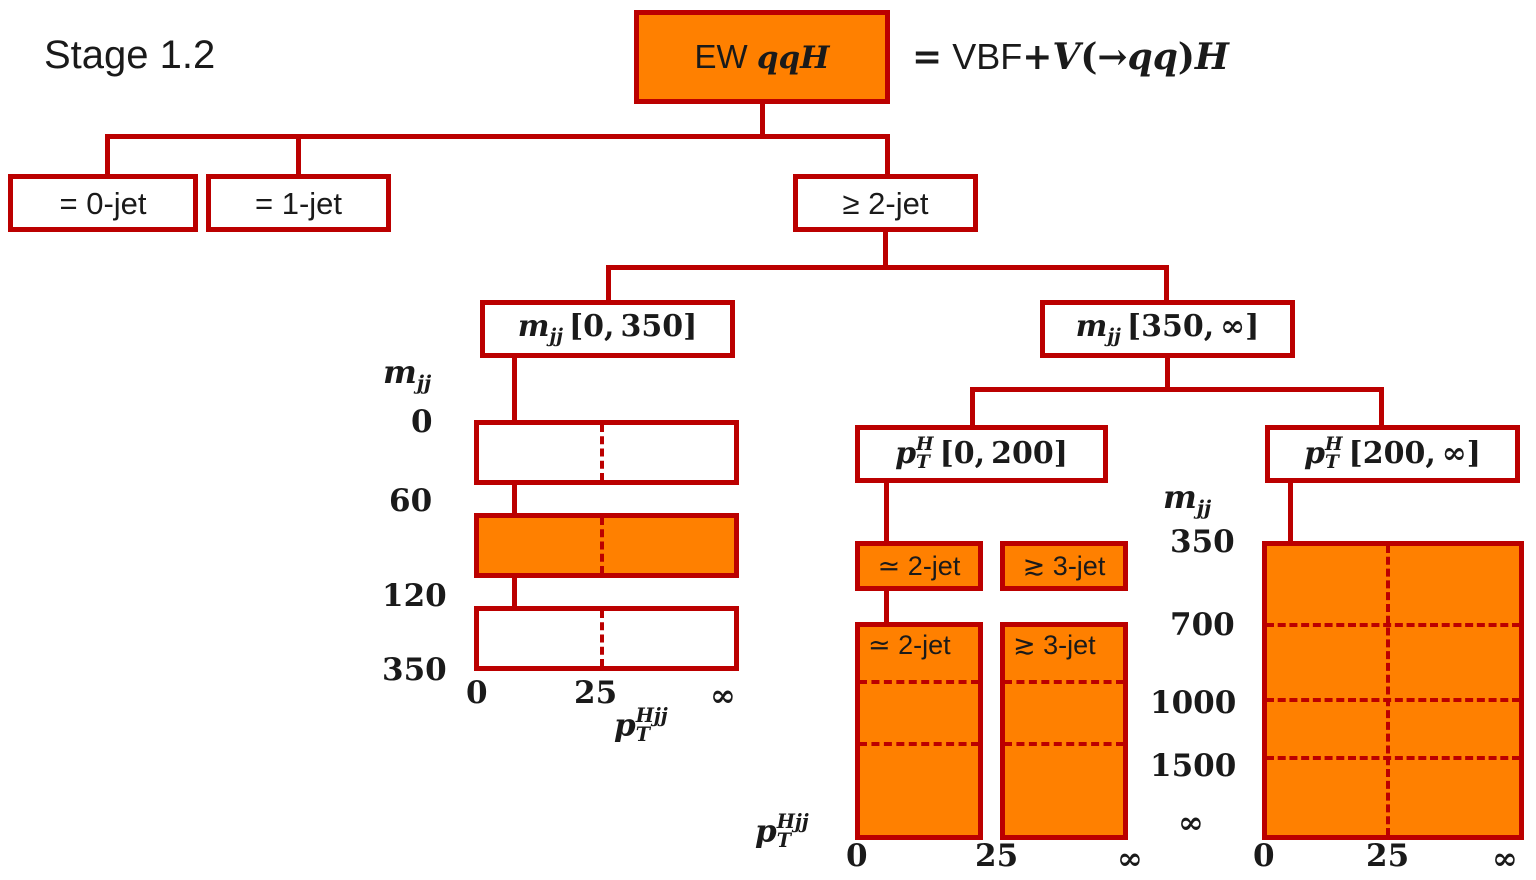 The height and width of the screenshot is (880, 1536). Describe the element at coordinates (602, 452) in the screenshot. I see `left-grid-cell-0-60-divider` at that location.